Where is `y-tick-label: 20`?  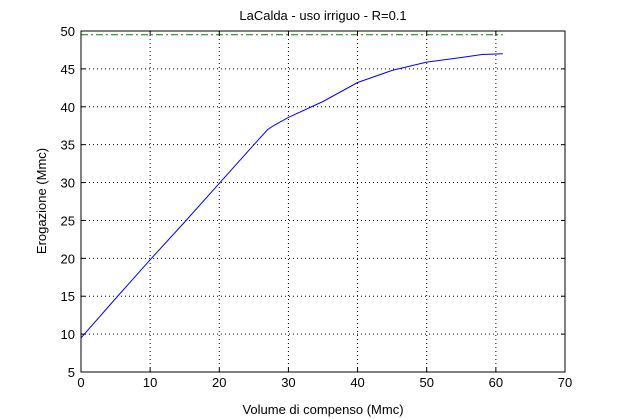 y-tick-label: 20 is located at coordinates (68, 258).